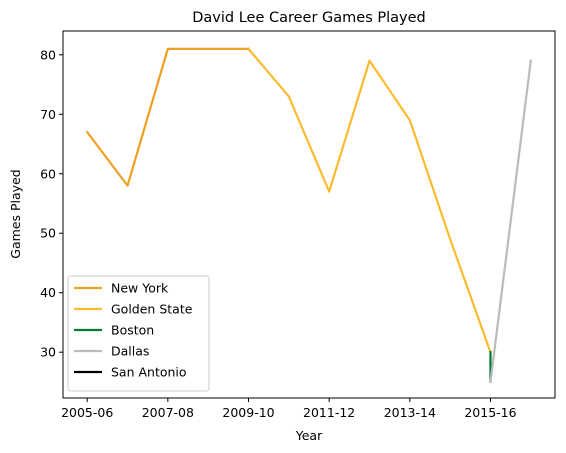 Image resolution: width=566 pixels, height=453 pixels. What do you see at coordinates (309, 435) in the screenshot?
I see `x-axis-label: Year` at bounding box center [309, 435].